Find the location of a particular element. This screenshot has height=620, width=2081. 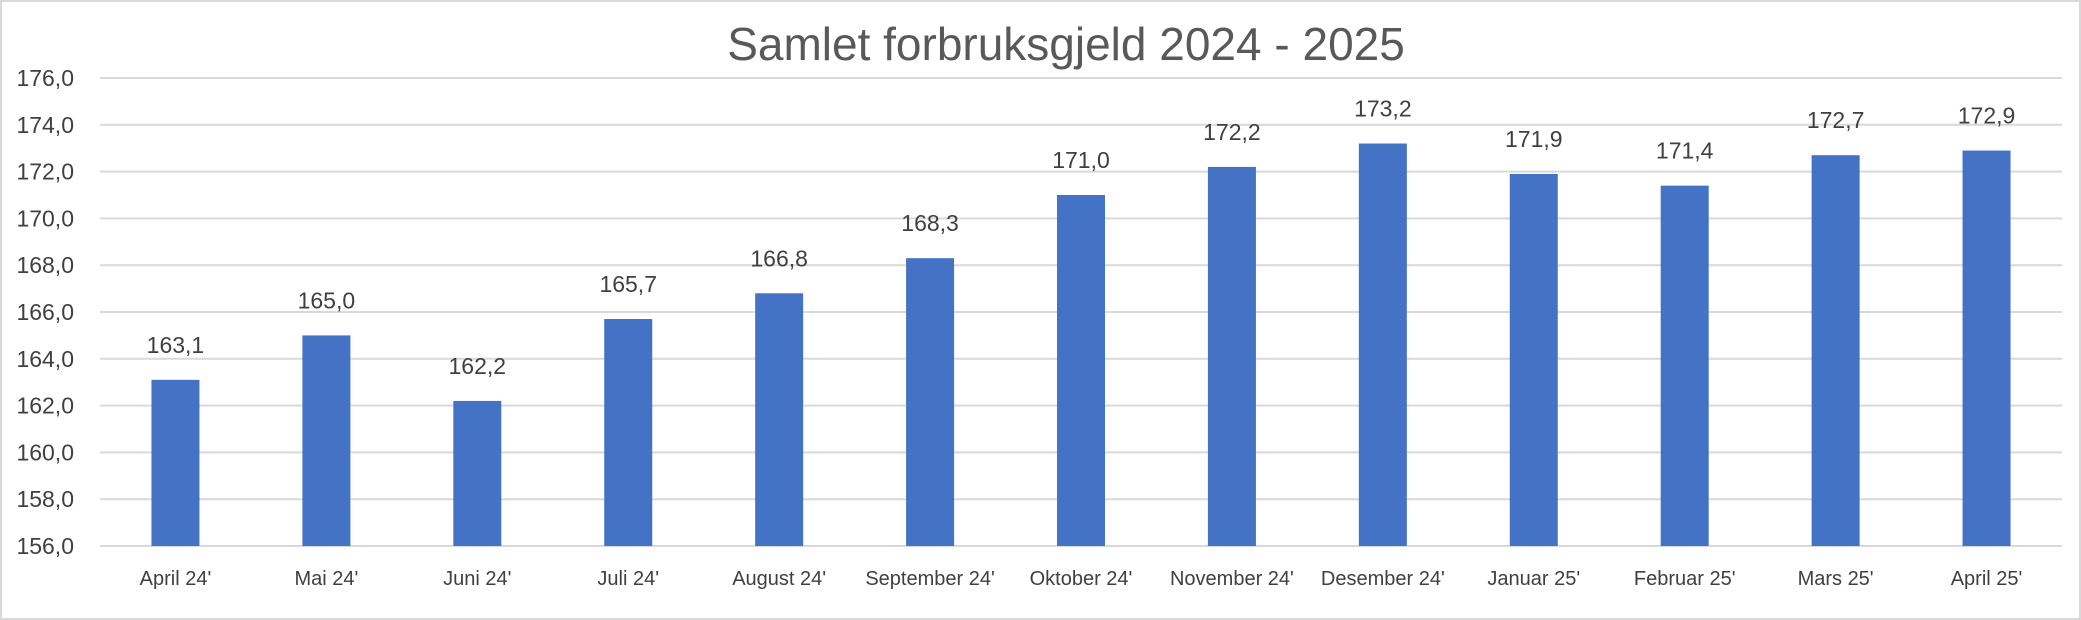

y-tick-label: 166,0 is located at coordinates (45, 312).